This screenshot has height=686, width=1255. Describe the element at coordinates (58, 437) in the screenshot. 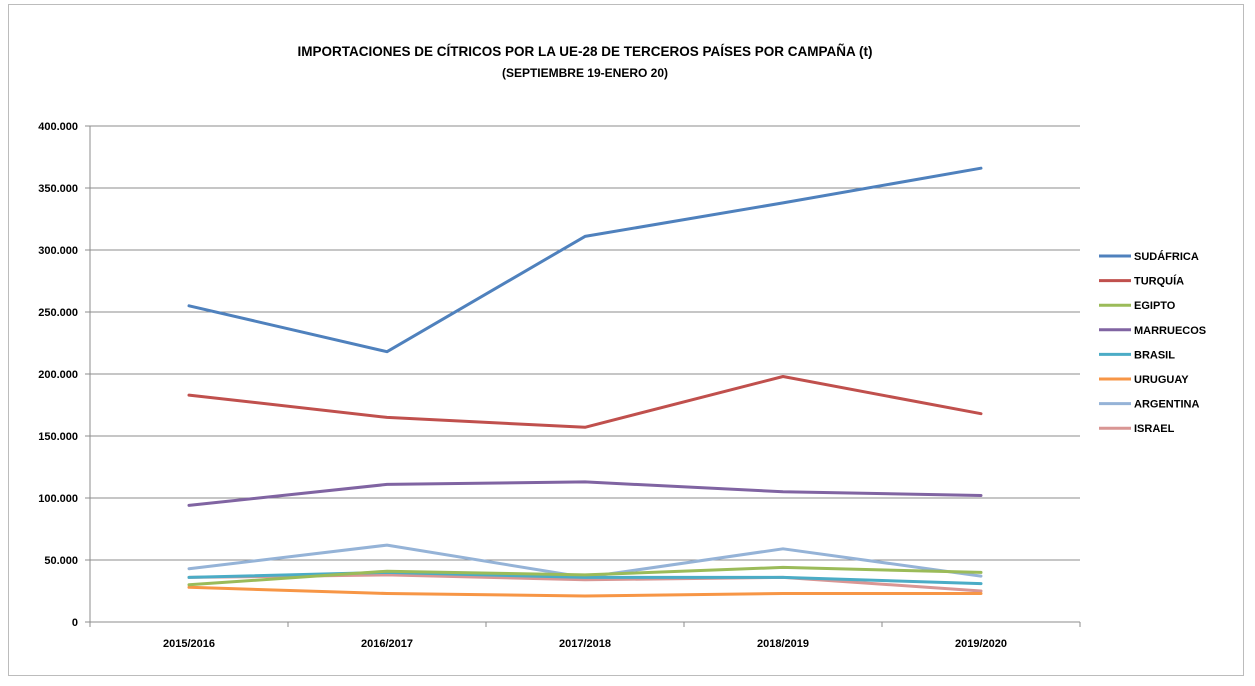

I see `y-tick-label: 150.000` at that location.